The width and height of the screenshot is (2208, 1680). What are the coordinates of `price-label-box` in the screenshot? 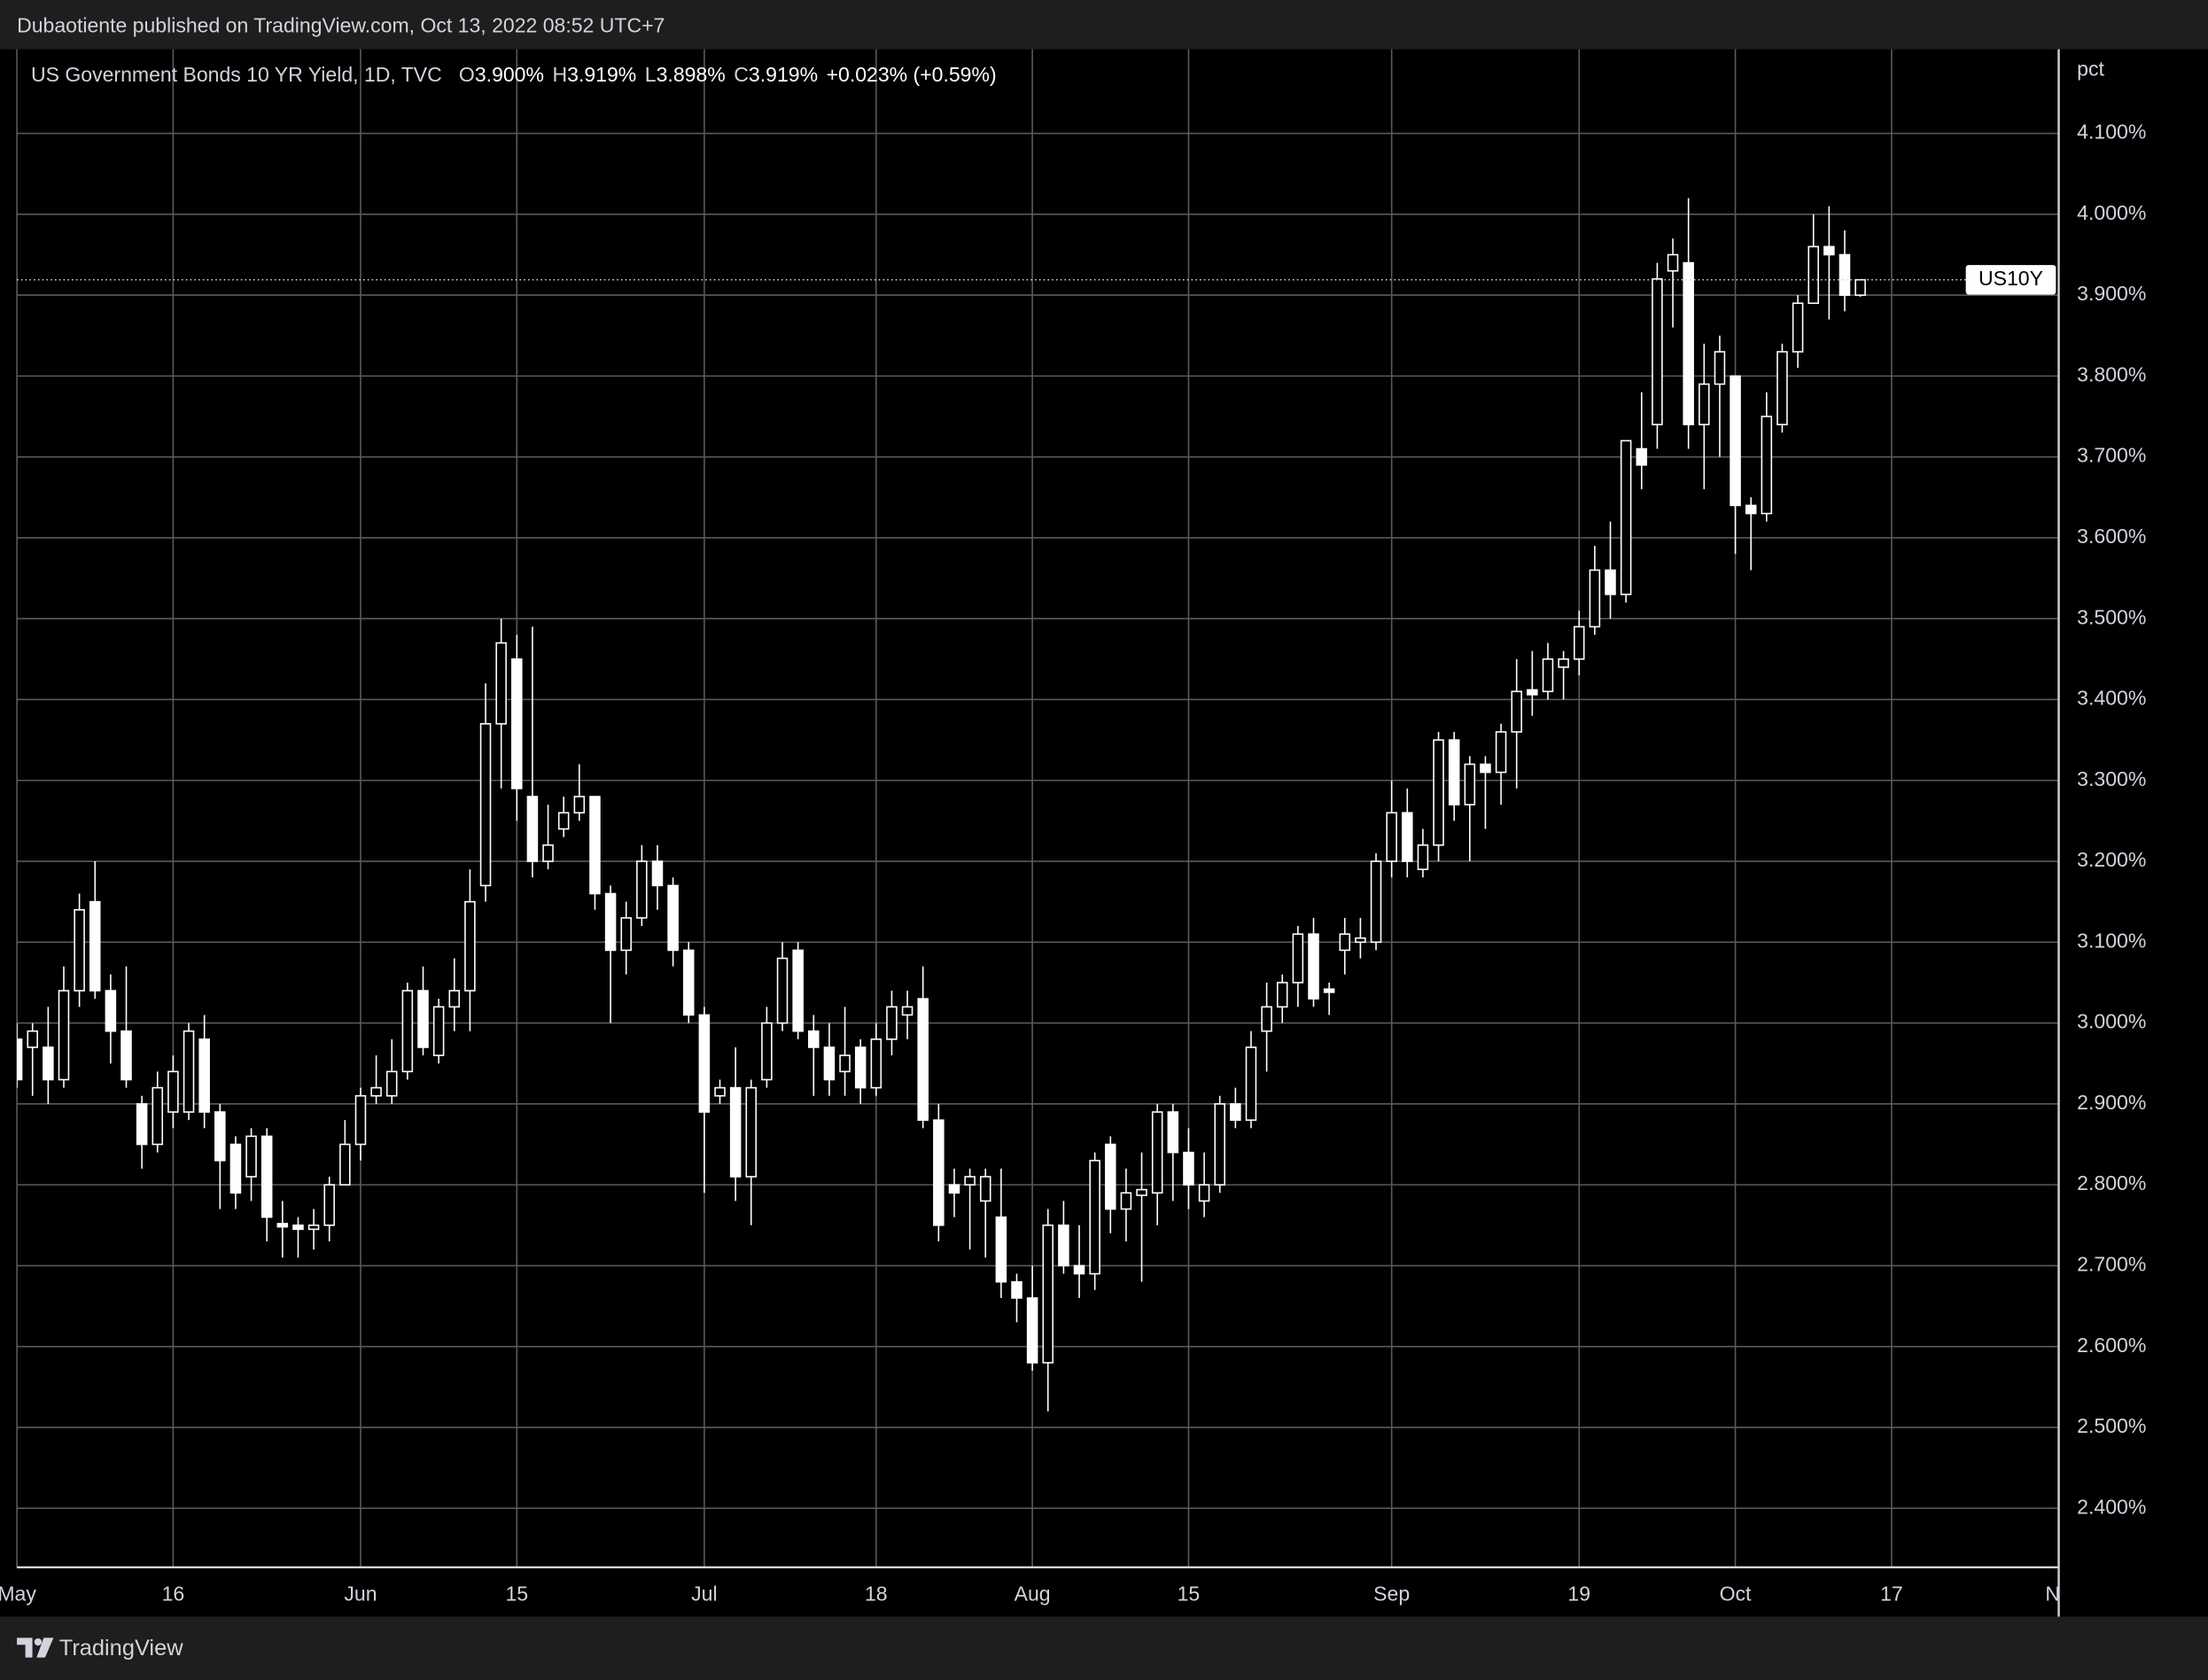 It's located at (2010, 280).